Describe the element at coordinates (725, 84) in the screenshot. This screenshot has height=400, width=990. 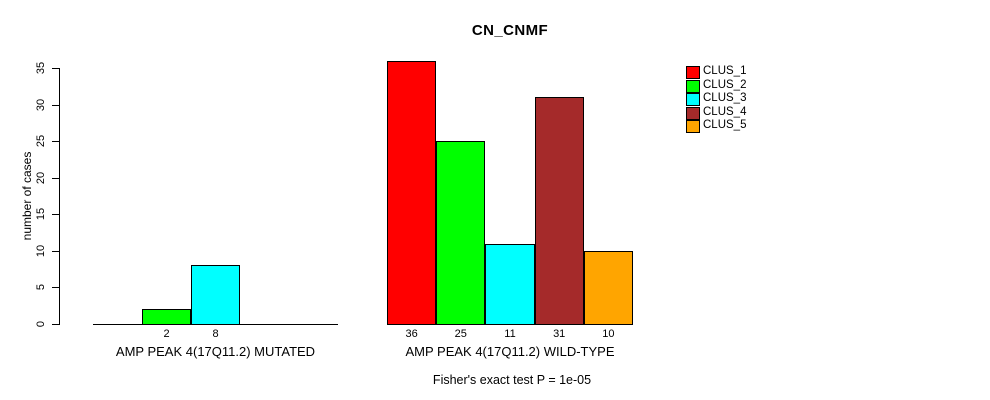
I see `legend-label: CLUS_2` at that location.